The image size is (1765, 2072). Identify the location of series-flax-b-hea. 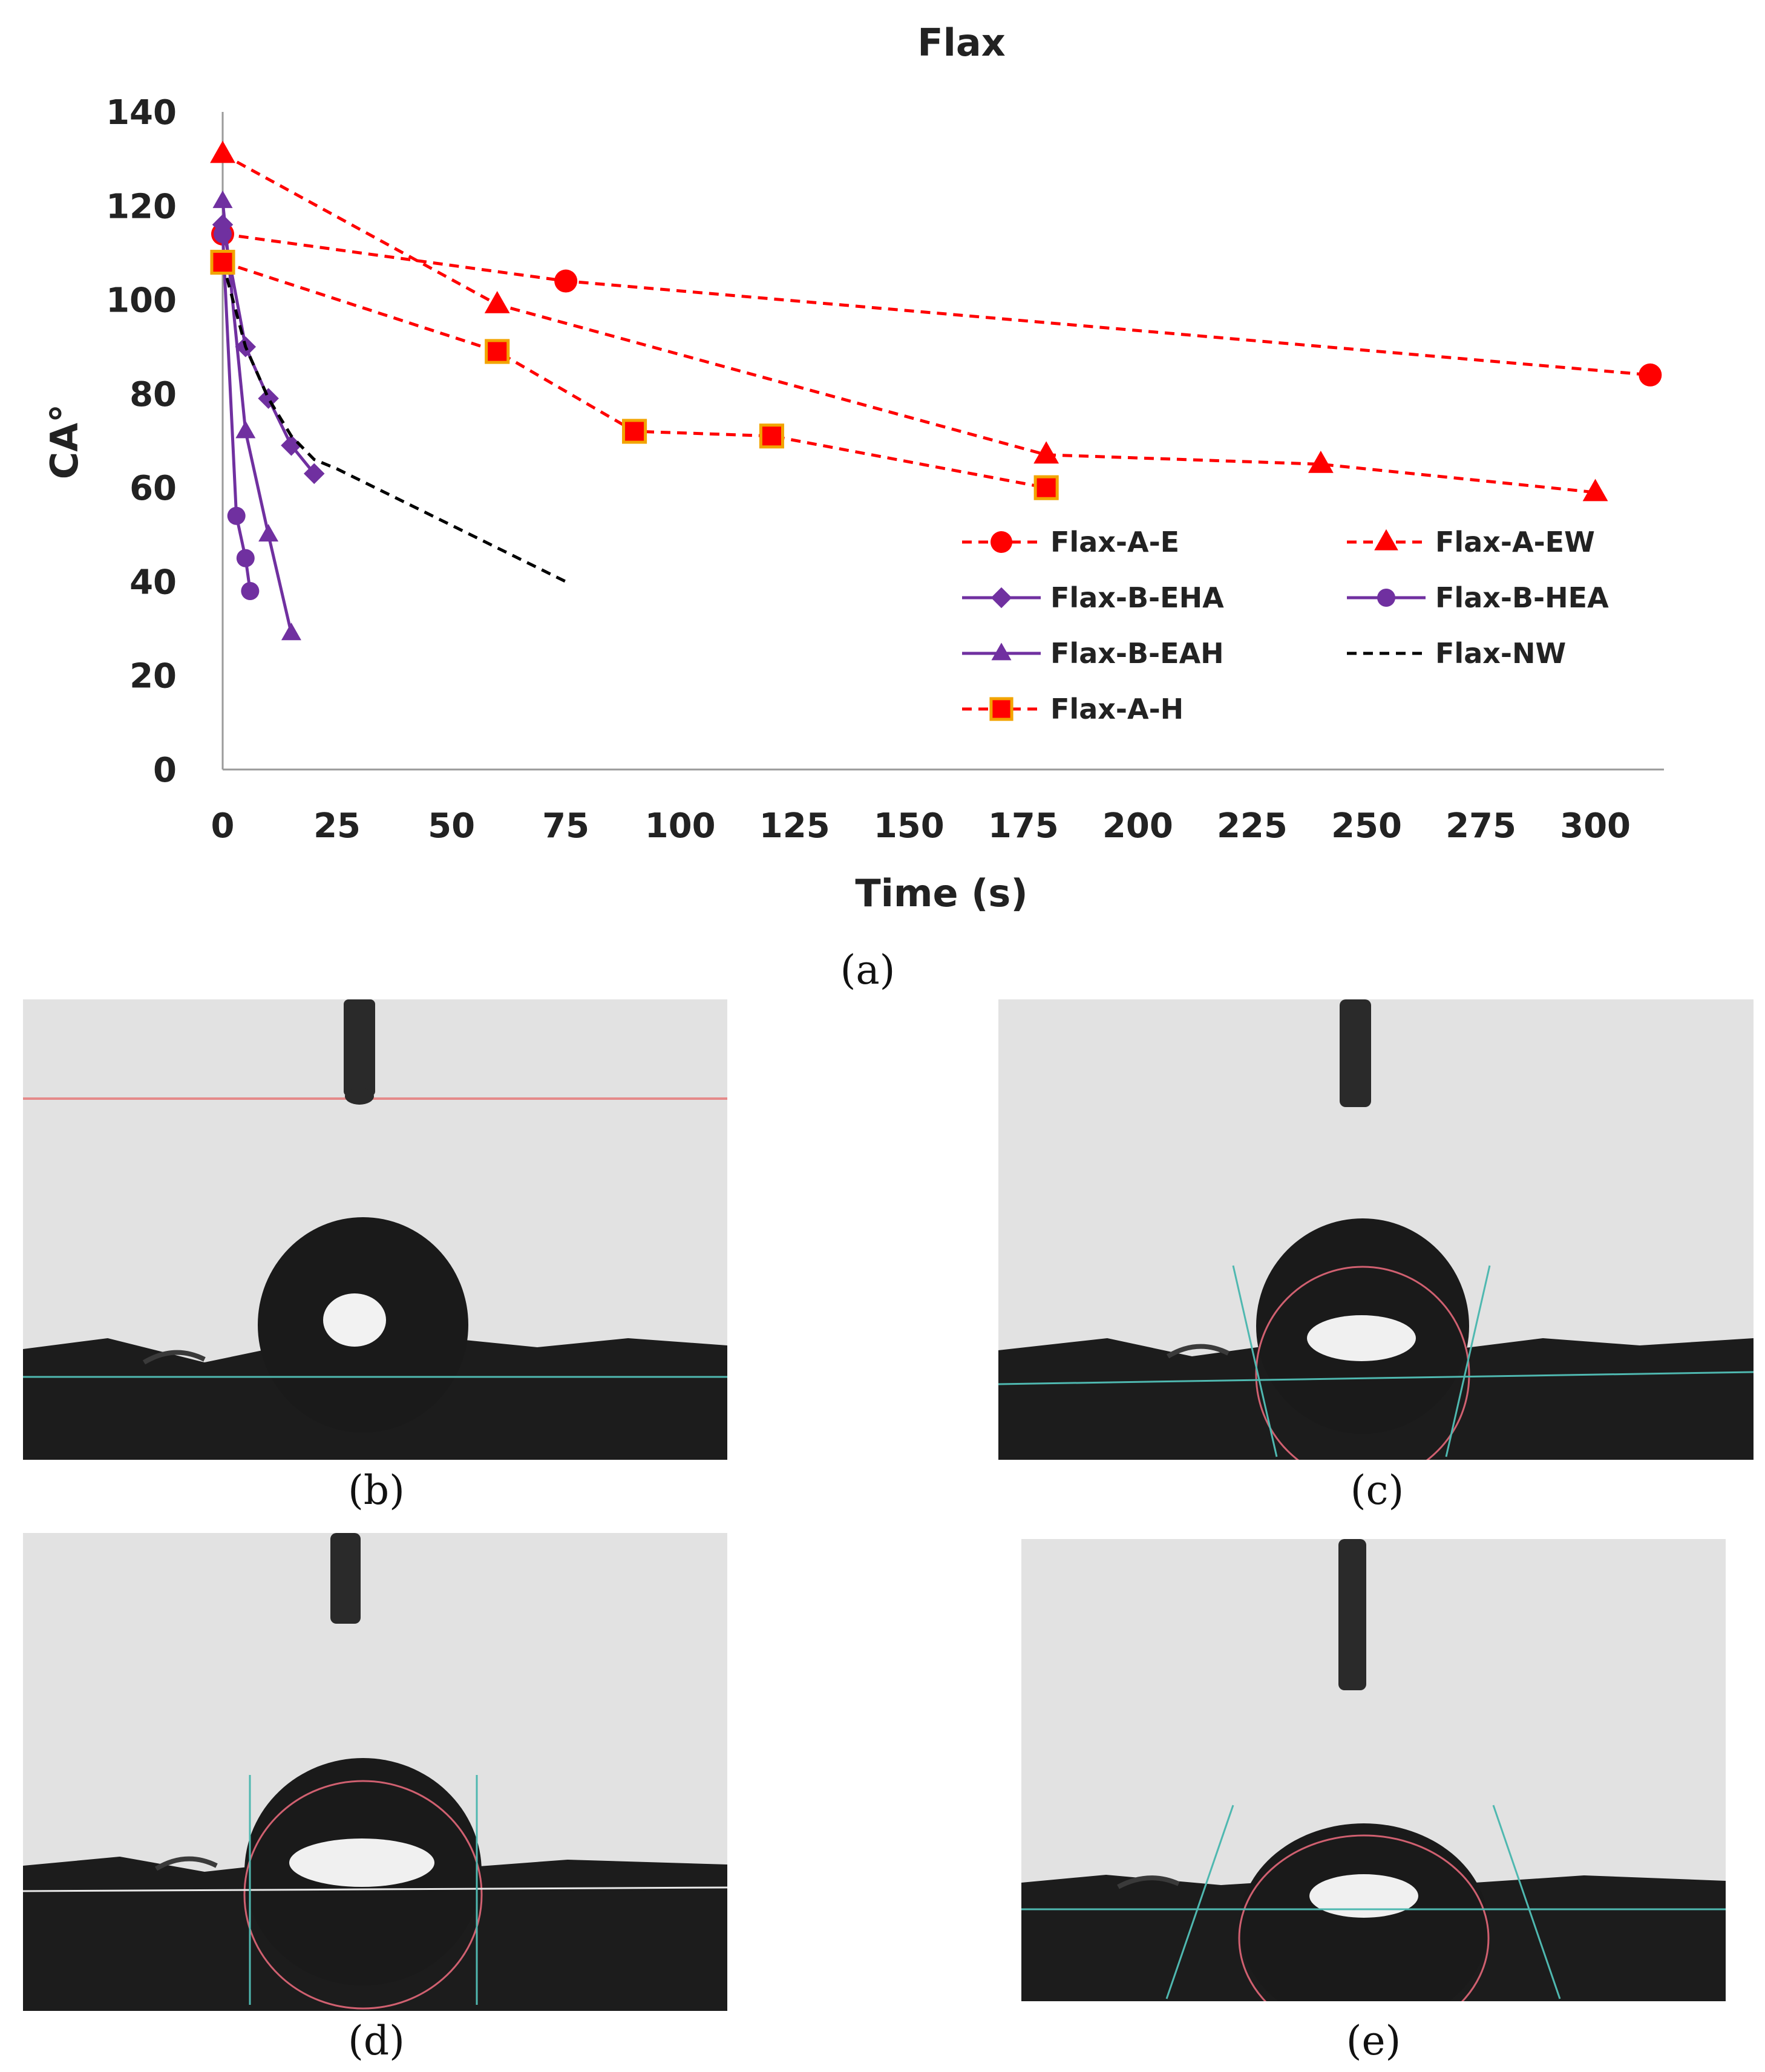
(237, 412).